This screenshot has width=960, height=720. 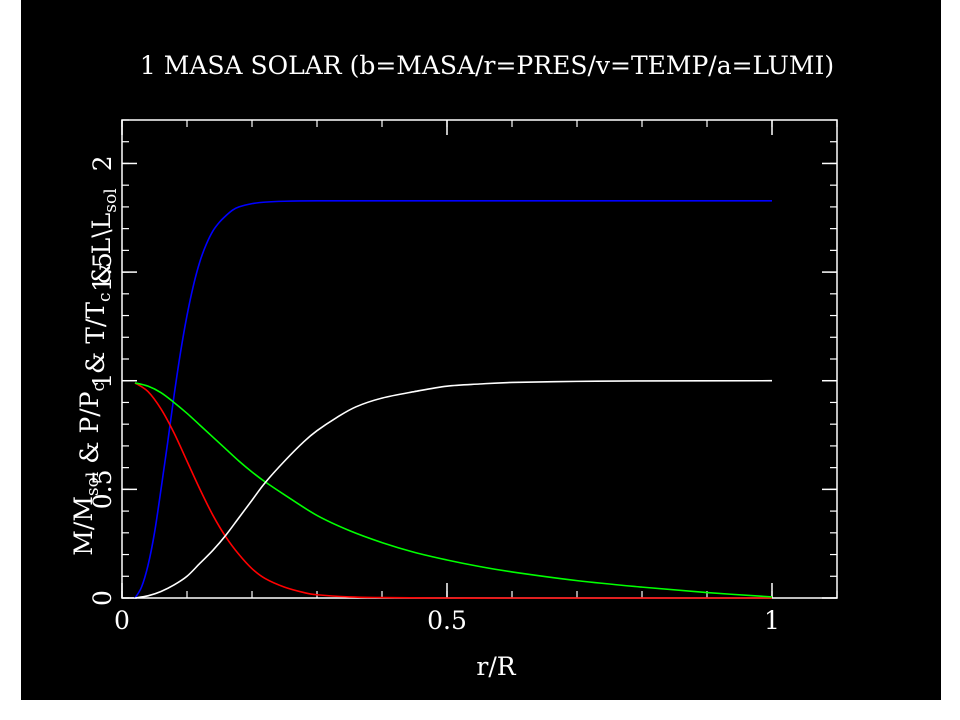 I want to click on y-tick-label: 0.5, so click(x=102, y=489).